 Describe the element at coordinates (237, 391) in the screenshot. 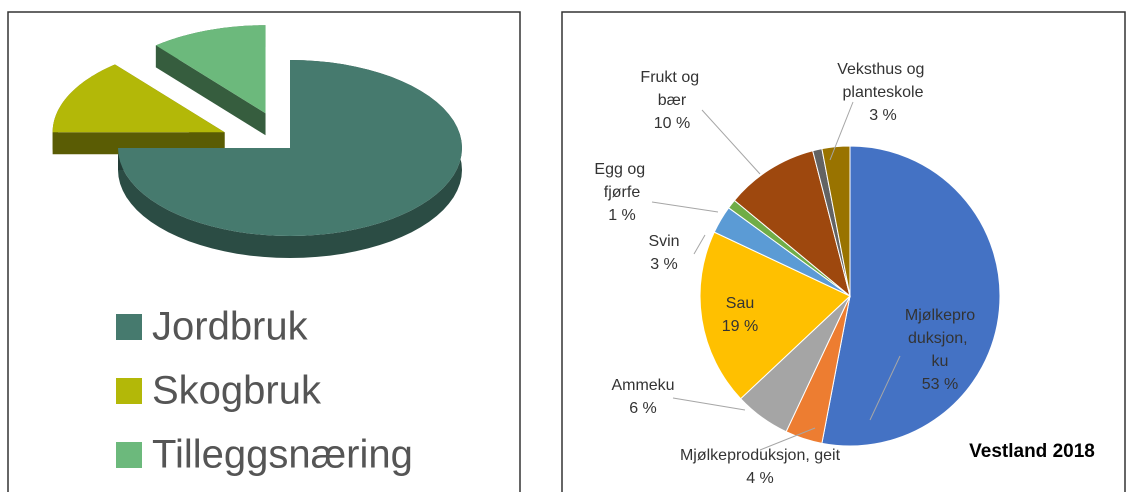

I see `legend-label: Skogbruk` at that location.